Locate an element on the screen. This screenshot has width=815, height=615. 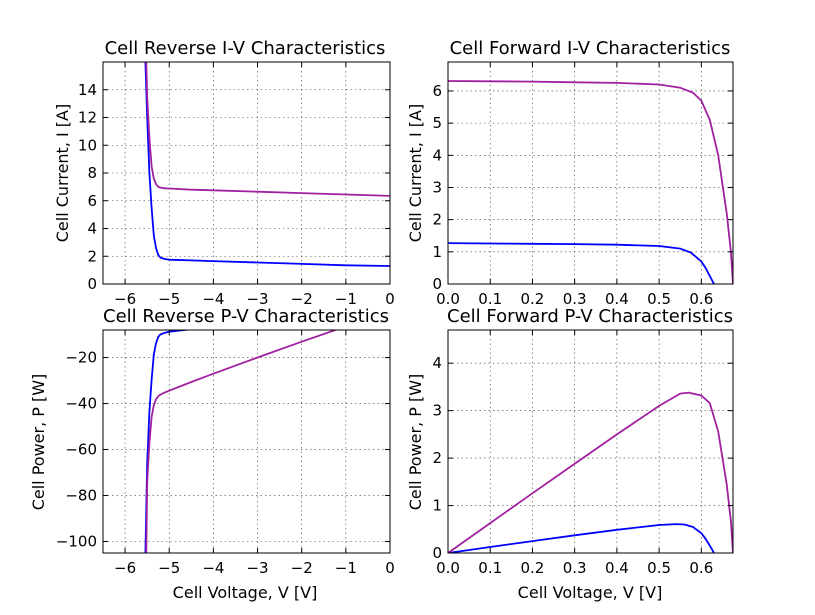
ticks: 0.0 0.1 0.2 0.3 0.4 0.5 0.6 0 1 2 3 4 5 6 is located at coordinates (582, 185).